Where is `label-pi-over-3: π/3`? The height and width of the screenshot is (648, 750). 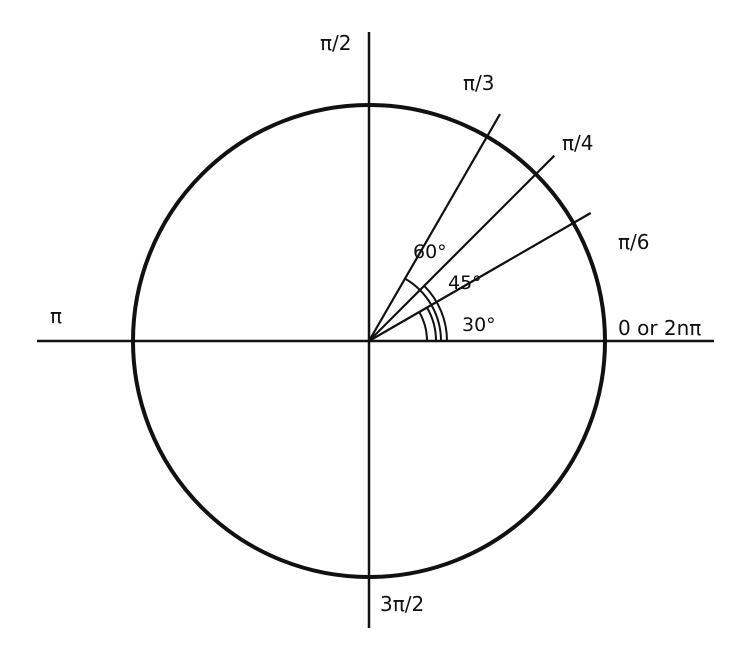 label-pi-over-3: π/3 is located at coordinates (479, 83).